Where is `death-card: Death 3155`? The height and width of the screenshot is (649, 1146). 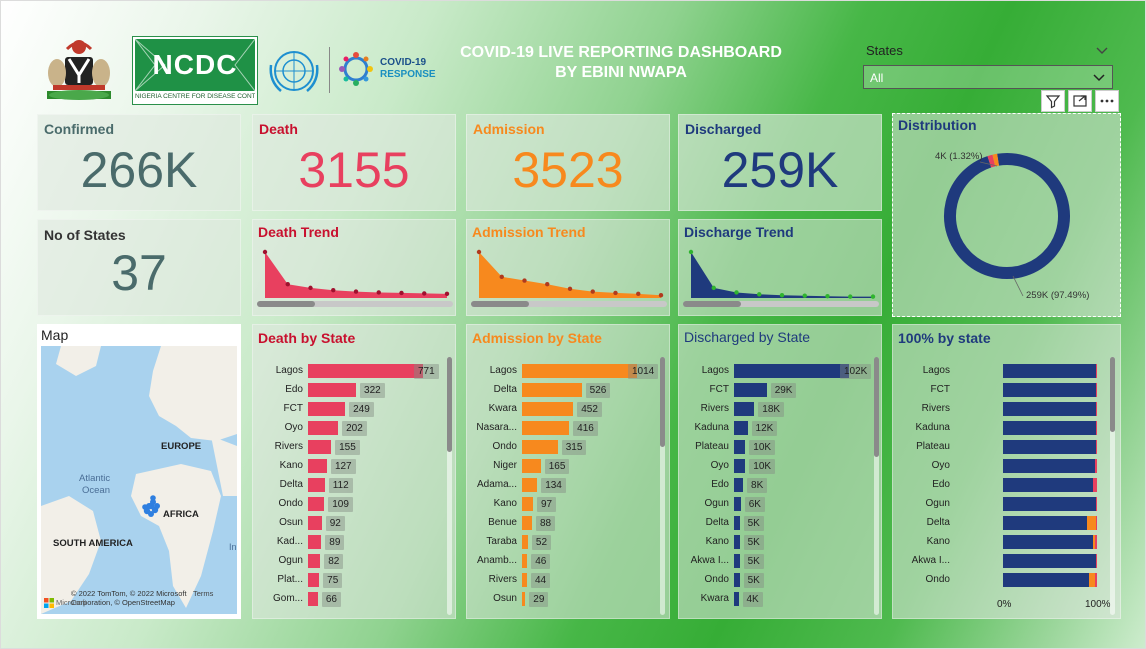
death-card: Death 3155 is located at coordinates (354, 162).